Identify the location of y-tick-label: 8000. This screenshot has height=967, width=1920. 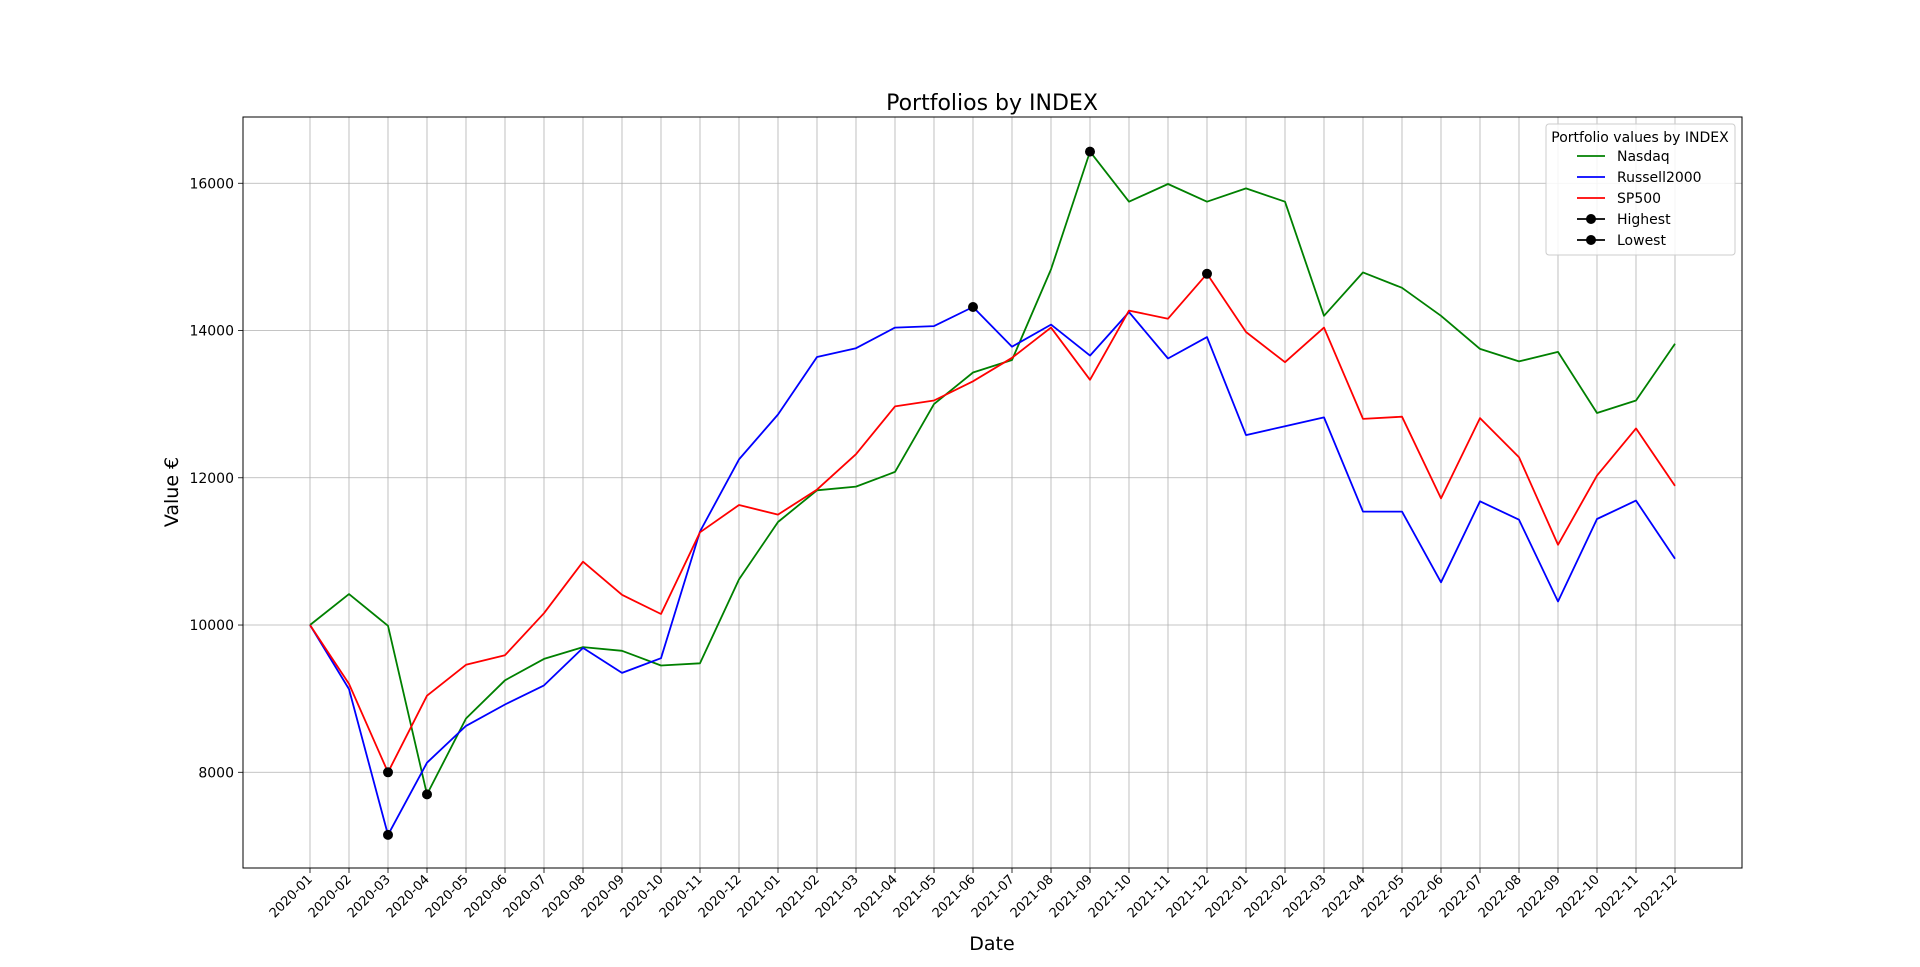
(216, 773).